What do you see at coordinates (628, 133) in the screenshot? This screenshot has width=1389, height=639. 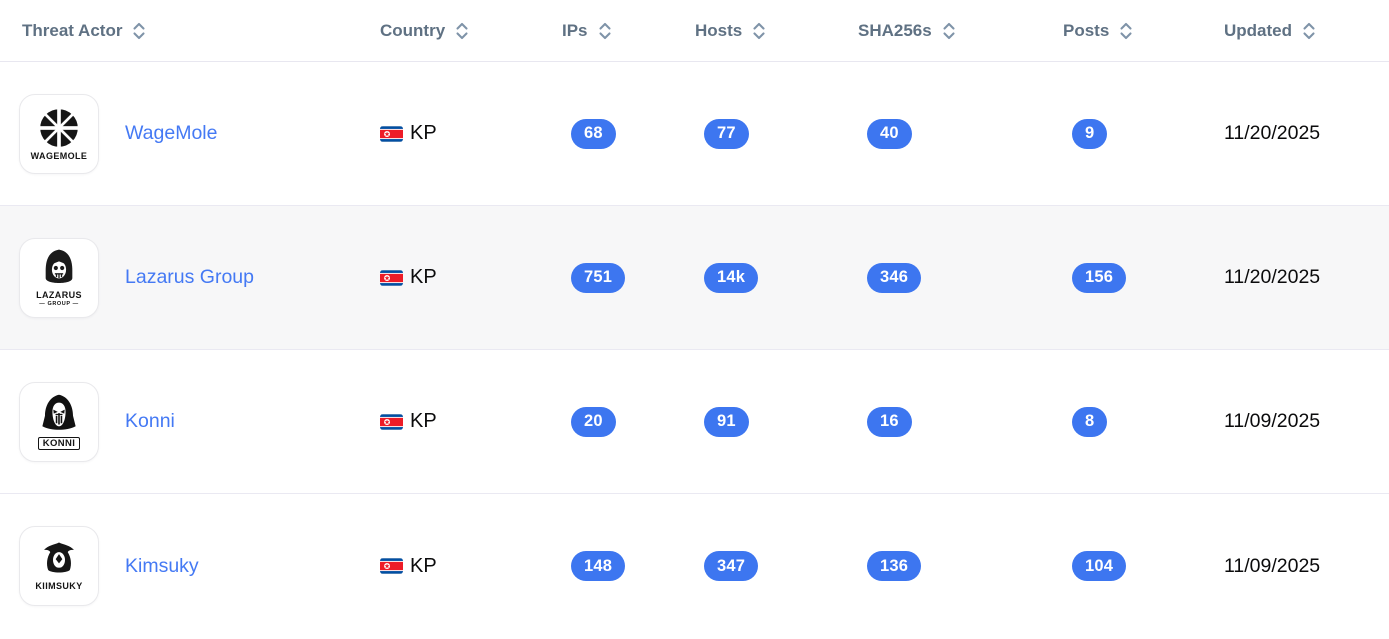 I see `ips-cell: 68` at bounding box center [628, 133].